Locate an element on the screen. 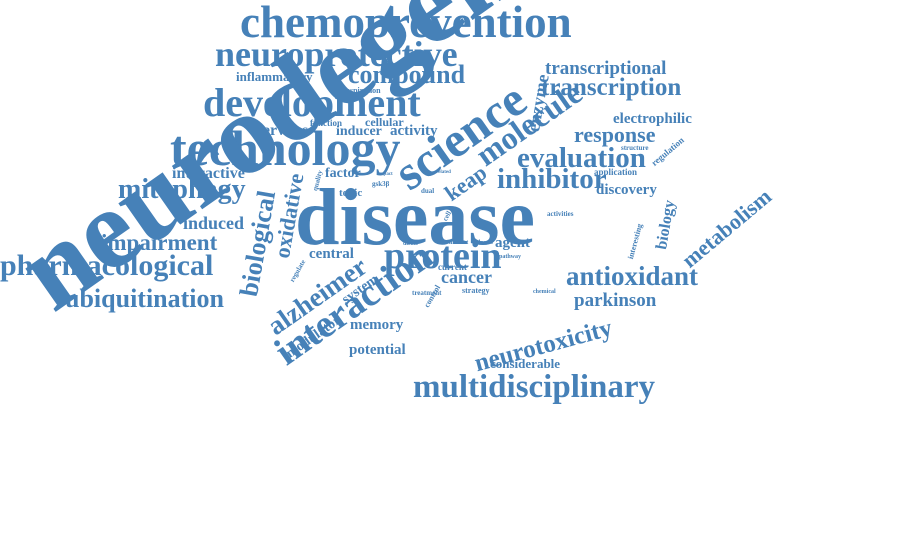 The height and width of the screenshot is (538, 900). word-central: central is located at coordinates (331, 254).